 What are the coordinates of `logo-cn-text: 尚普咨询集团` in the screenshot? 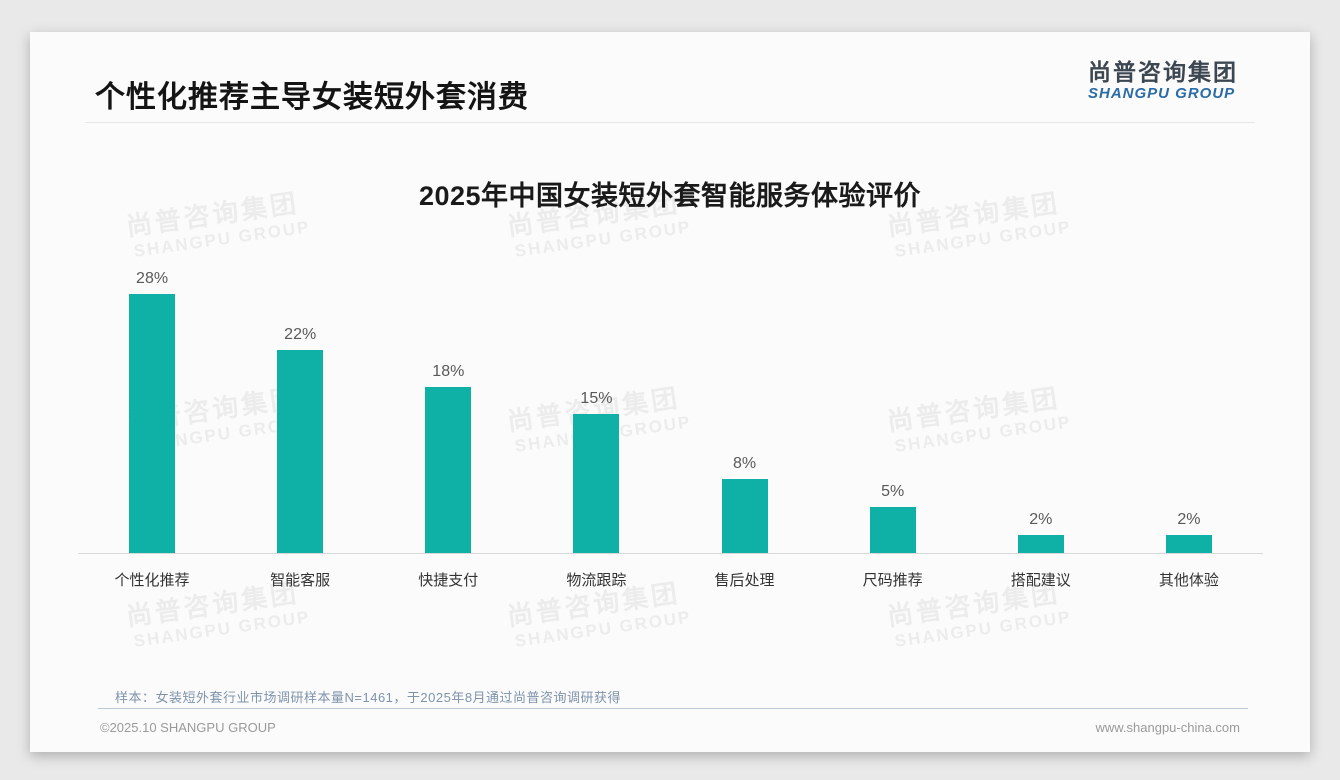 It's located at (1163, 72).